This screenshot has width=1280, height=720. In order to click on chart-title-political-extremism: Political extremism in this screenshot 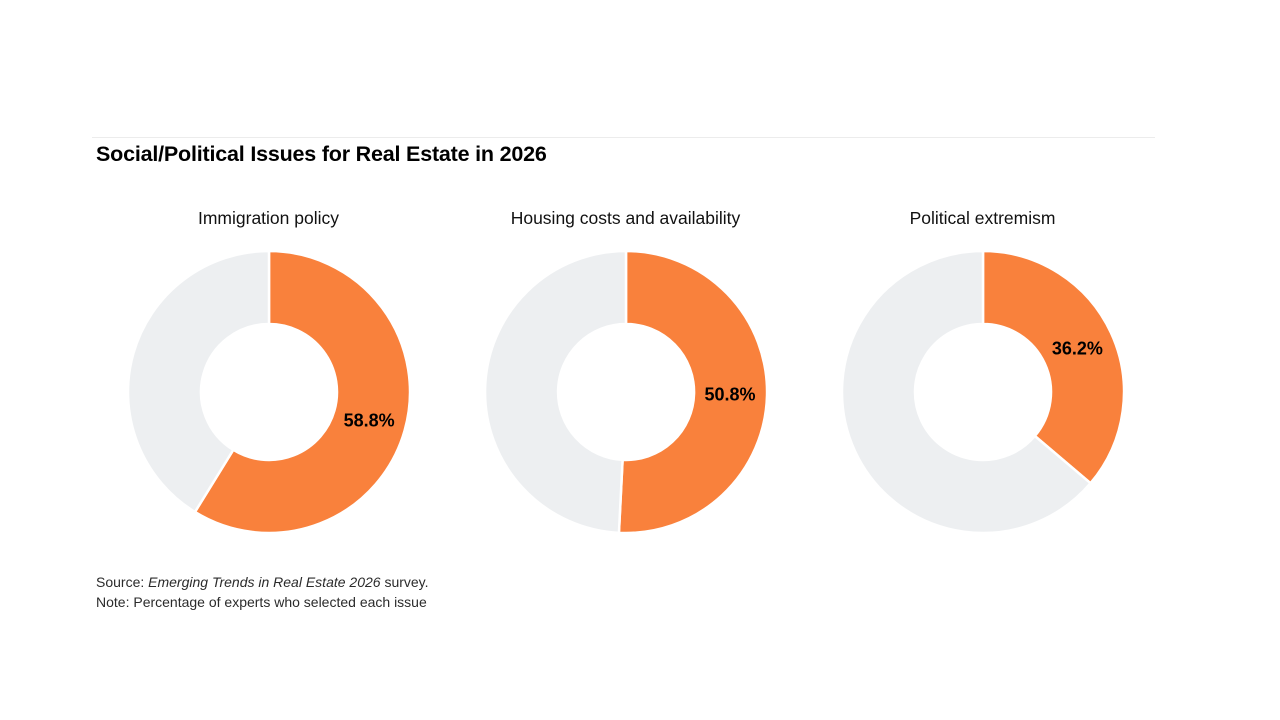, I will do `click(982, 218)`.